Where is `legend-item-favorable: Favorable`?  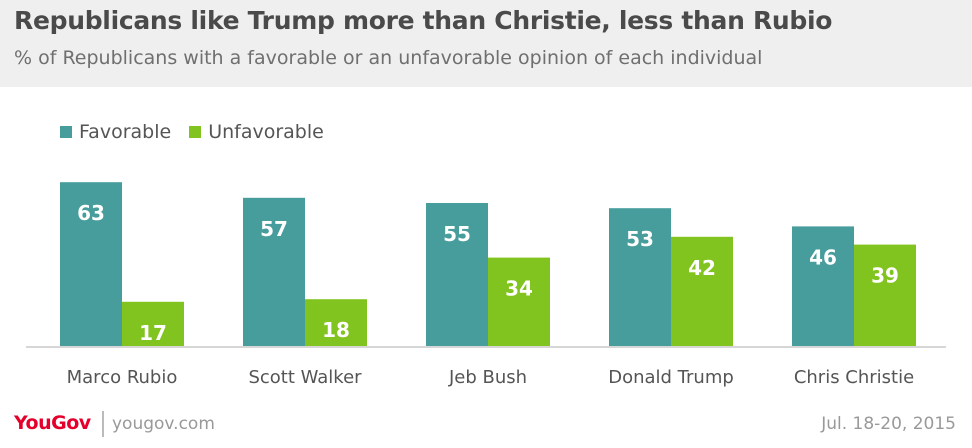 legend-item-favorable: Favorable is located at coordinates (115, 132).